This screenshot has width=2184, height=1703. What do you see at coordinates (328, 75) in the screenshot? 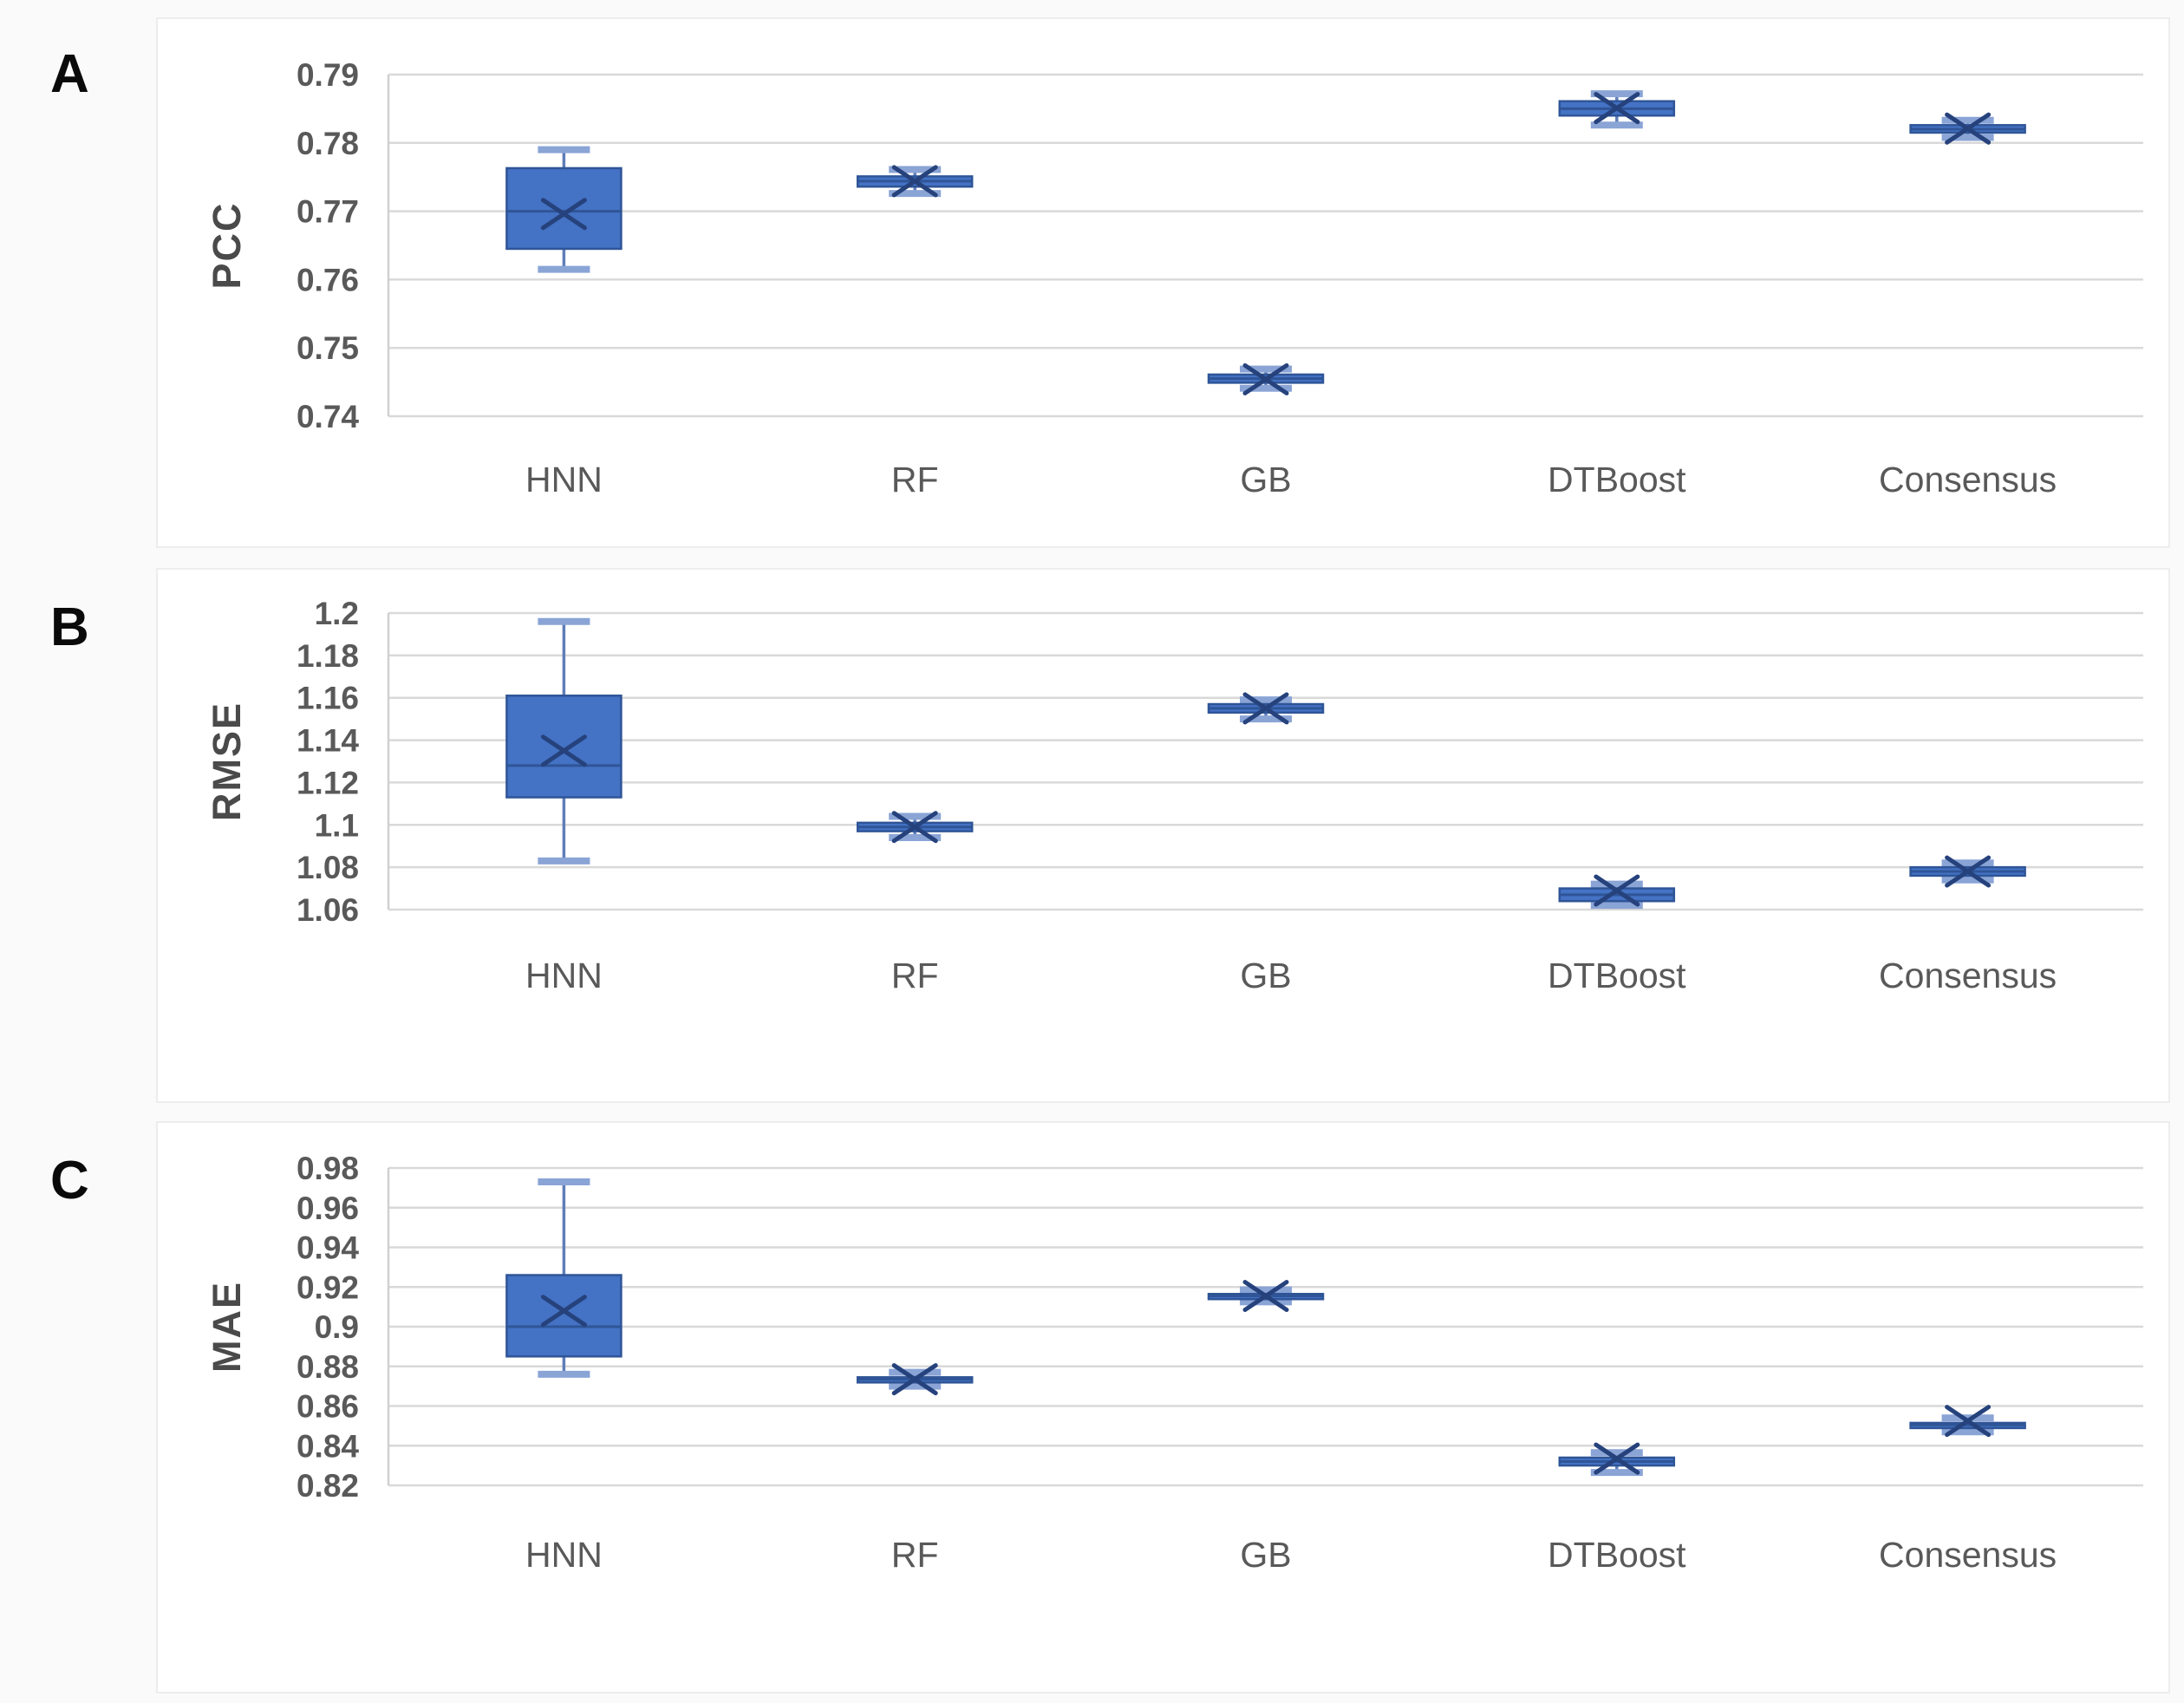
I see `y-tick-label: 0.79` at bounding box center [328, 75].